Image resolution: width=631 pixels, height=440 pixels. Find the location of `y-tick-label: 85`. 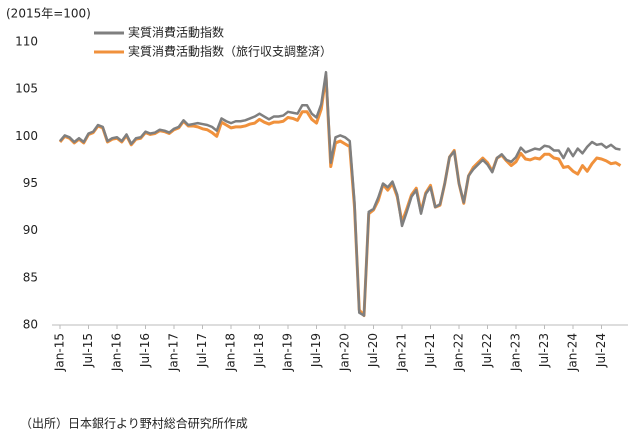

y-tick-label: 85 is located at coordinates (30, 277).